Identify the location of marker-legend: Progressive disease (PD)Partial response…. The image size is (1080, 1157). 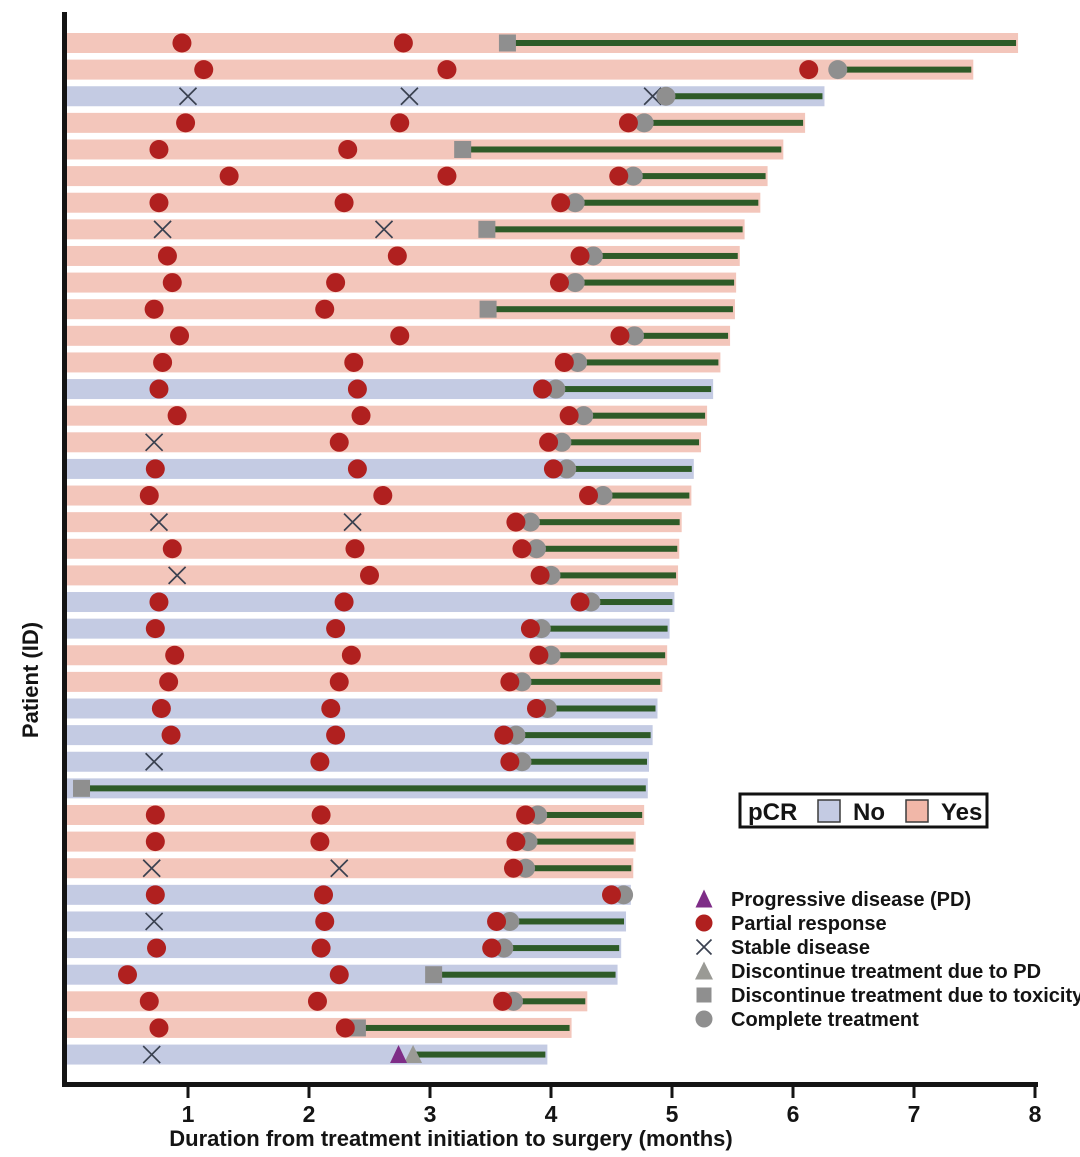
(887, 960).